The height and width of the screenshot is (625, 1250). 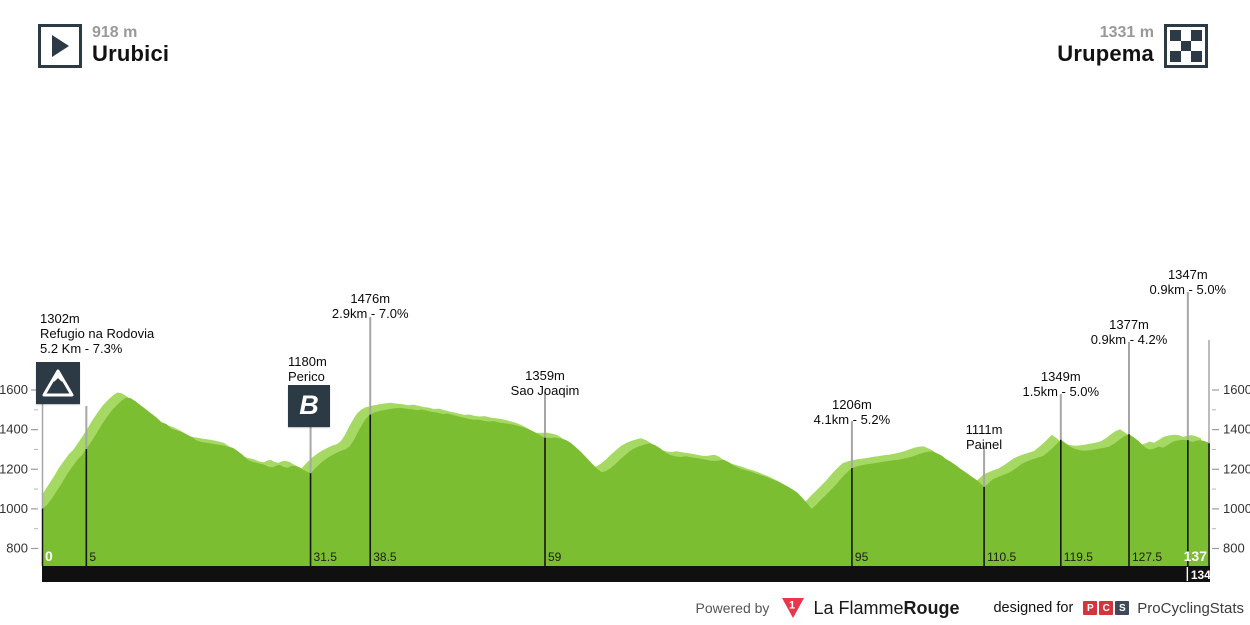 What do you see at coordinates (1078, 557) in the screenshot?
I see `x-axis-label: 119.5` at bounding box center [1078, 557].